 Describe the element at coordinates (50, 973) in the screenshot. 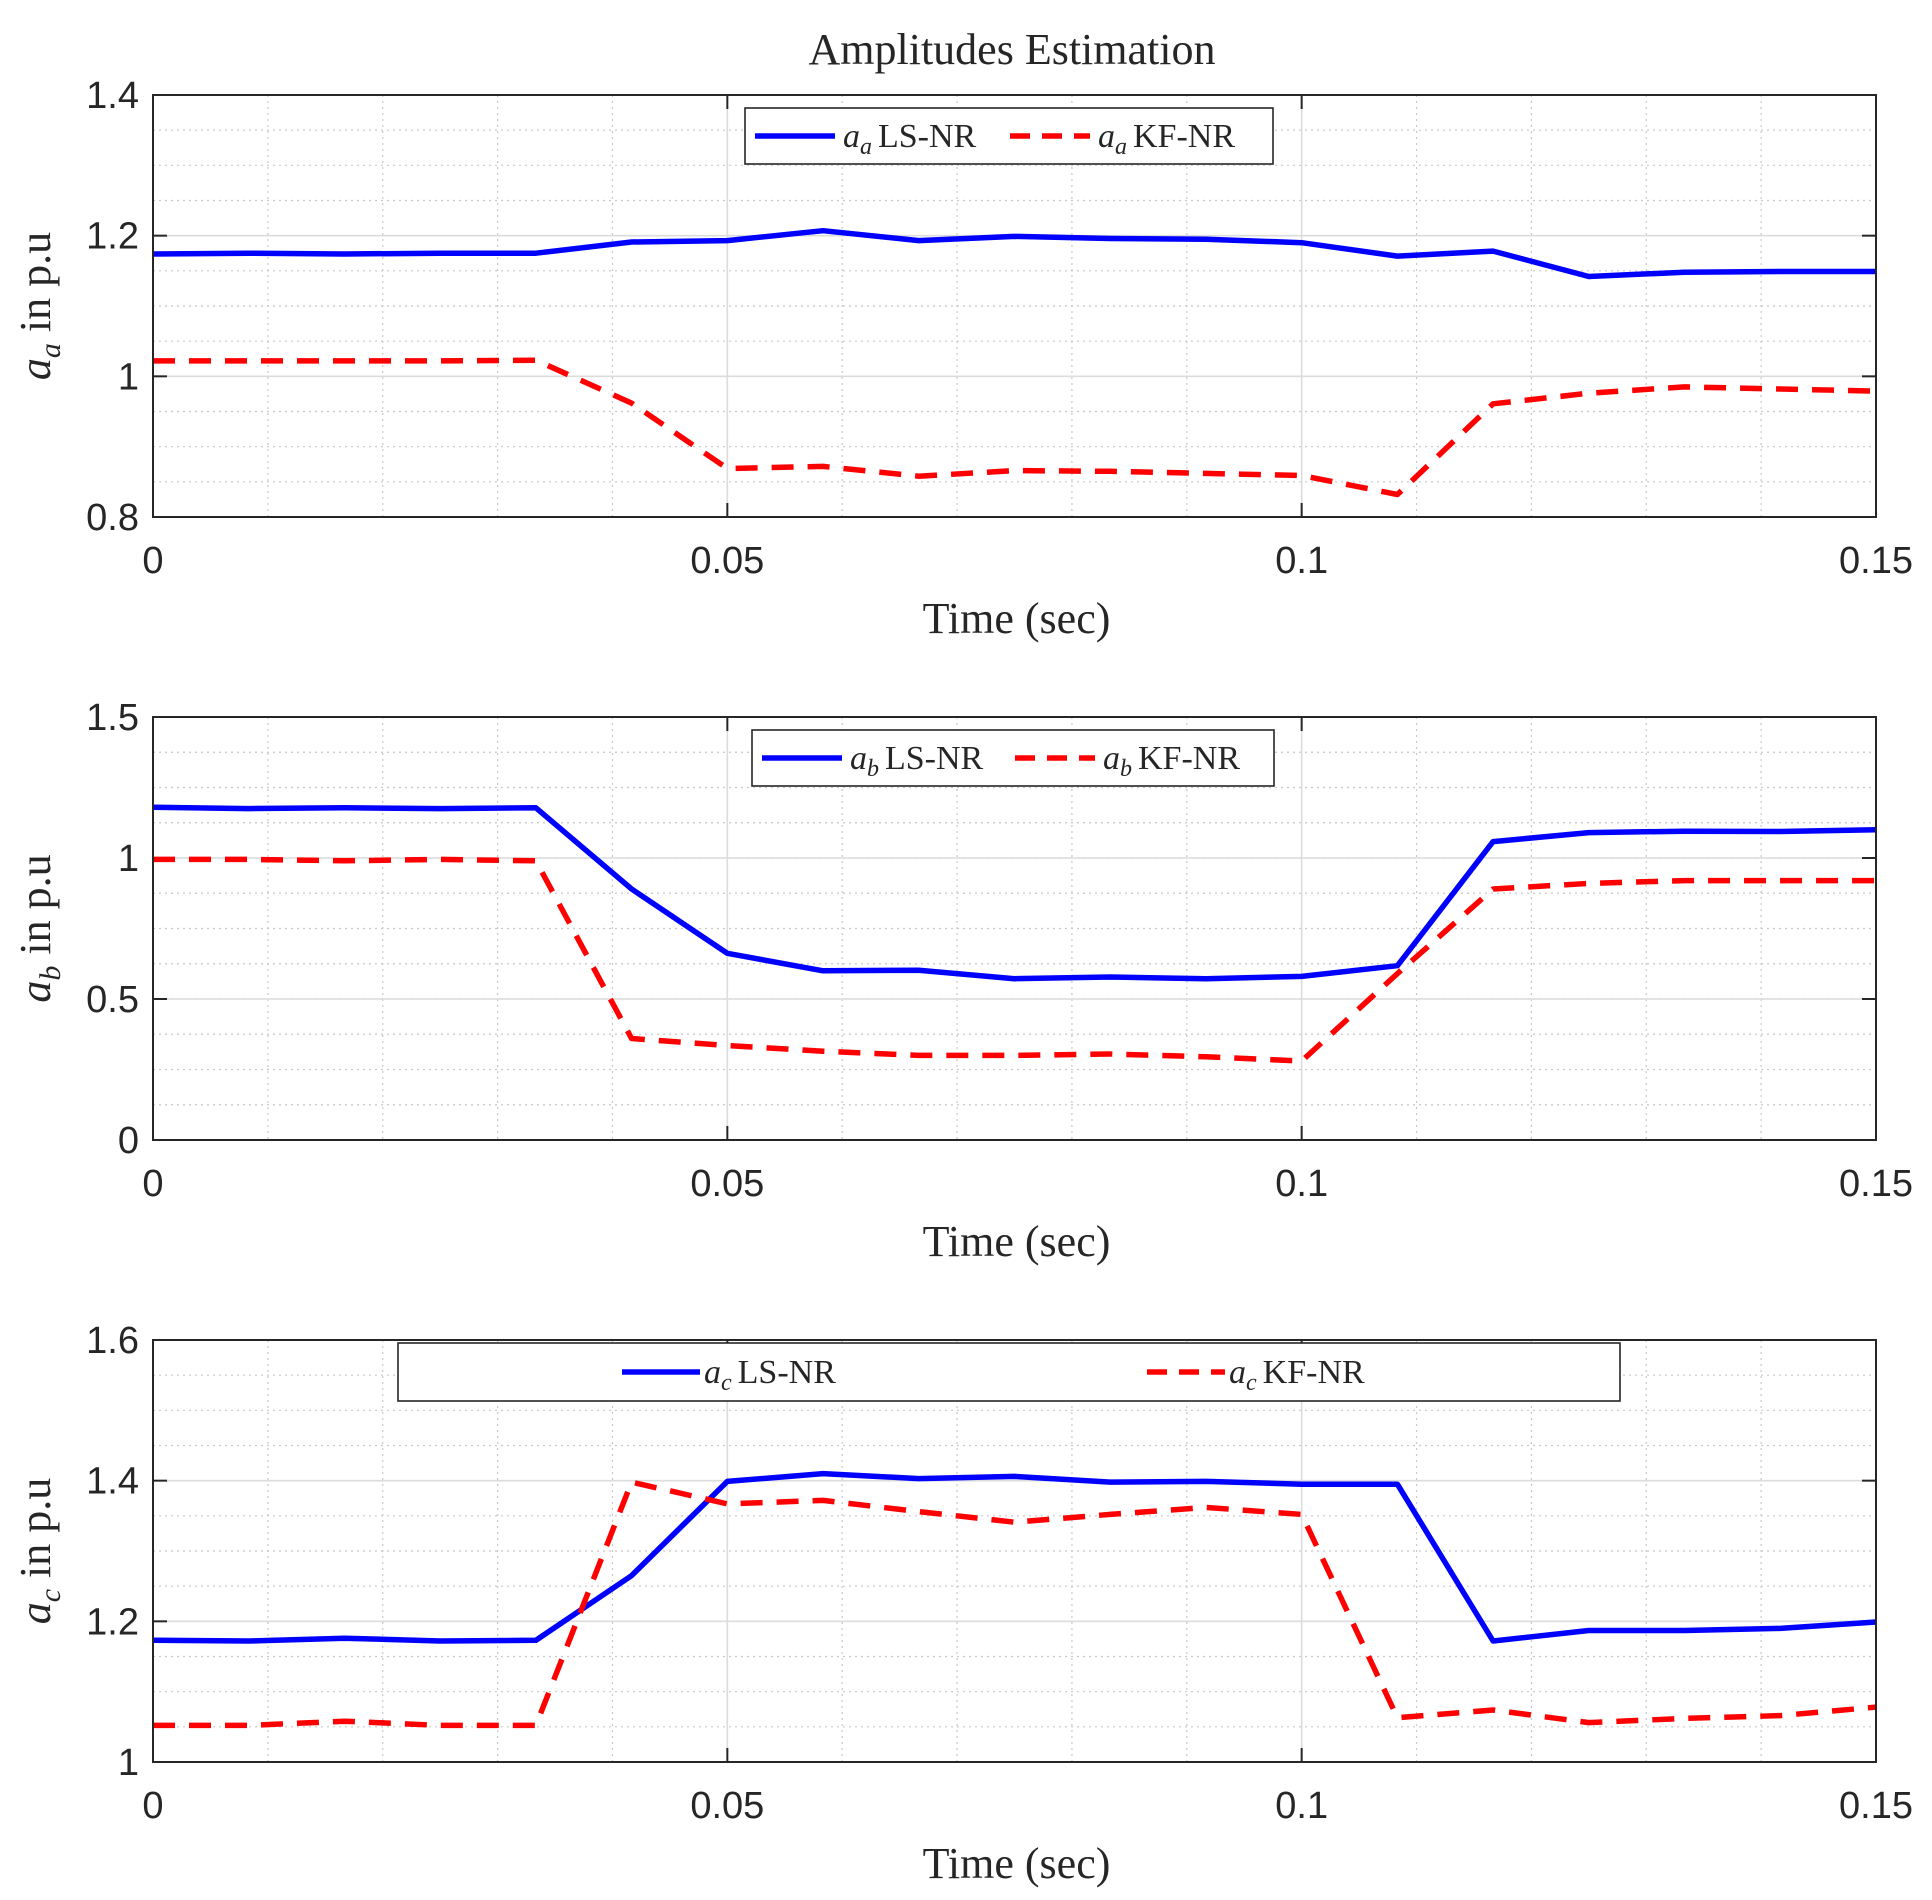

I see `y-axis-label-subscript: b` at that location.